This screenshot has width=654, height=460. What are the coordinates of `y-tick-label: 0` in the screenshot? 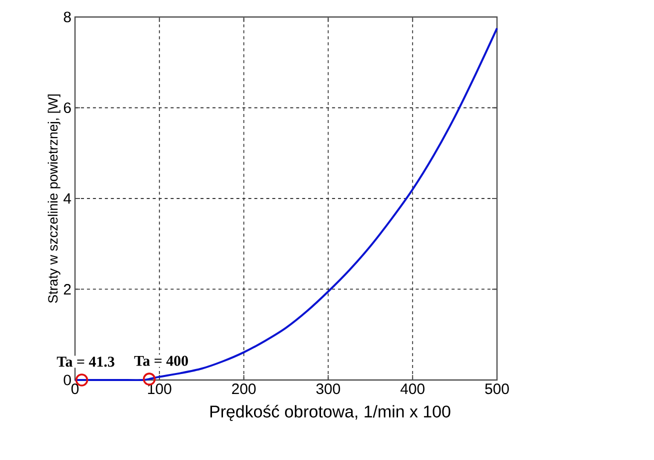 It's located at (67, 380).